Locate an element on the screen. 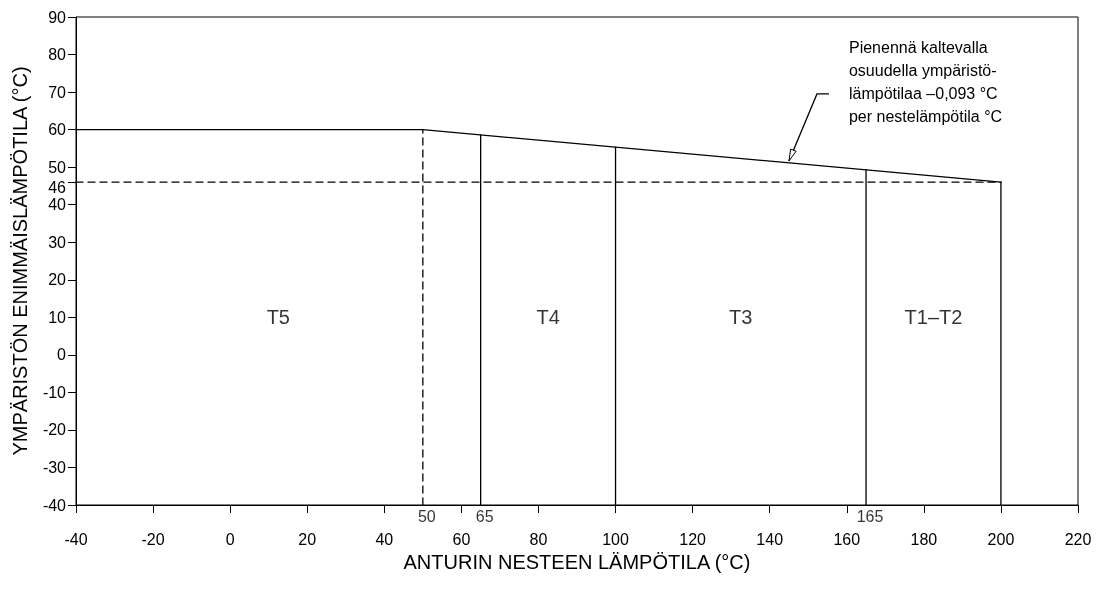 Image resolution: width=1116 pixels, height=597 pixels. y-tick-label: 90 is located at coordinates (57, 17).